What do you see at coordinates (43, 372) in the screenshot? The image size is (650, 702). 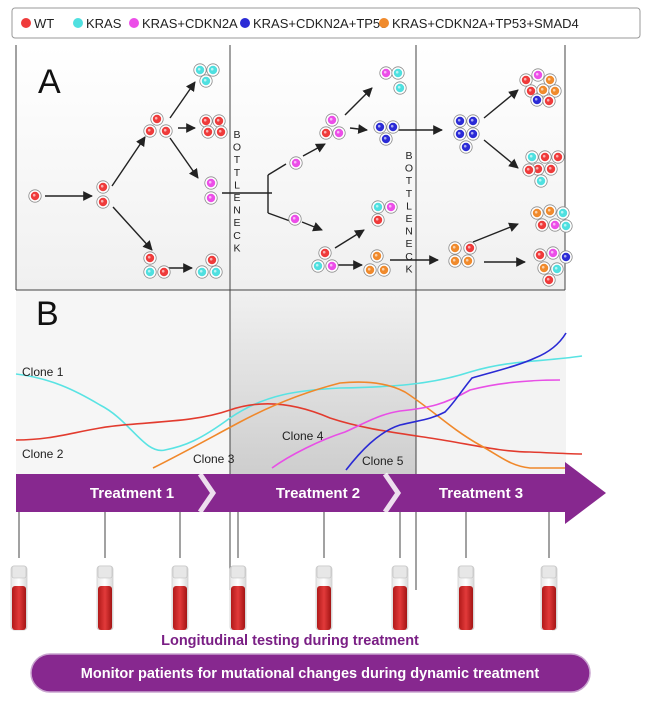 I see `clone-1-label: Clone 1` at bounding box center [43, 372].